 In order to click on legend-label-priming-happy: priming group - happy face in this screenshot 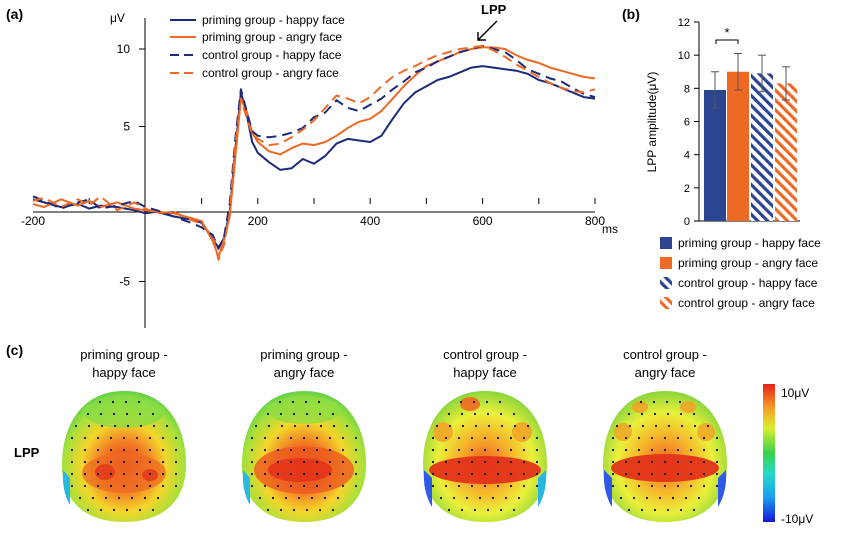, I will do `click(273, 20)`.